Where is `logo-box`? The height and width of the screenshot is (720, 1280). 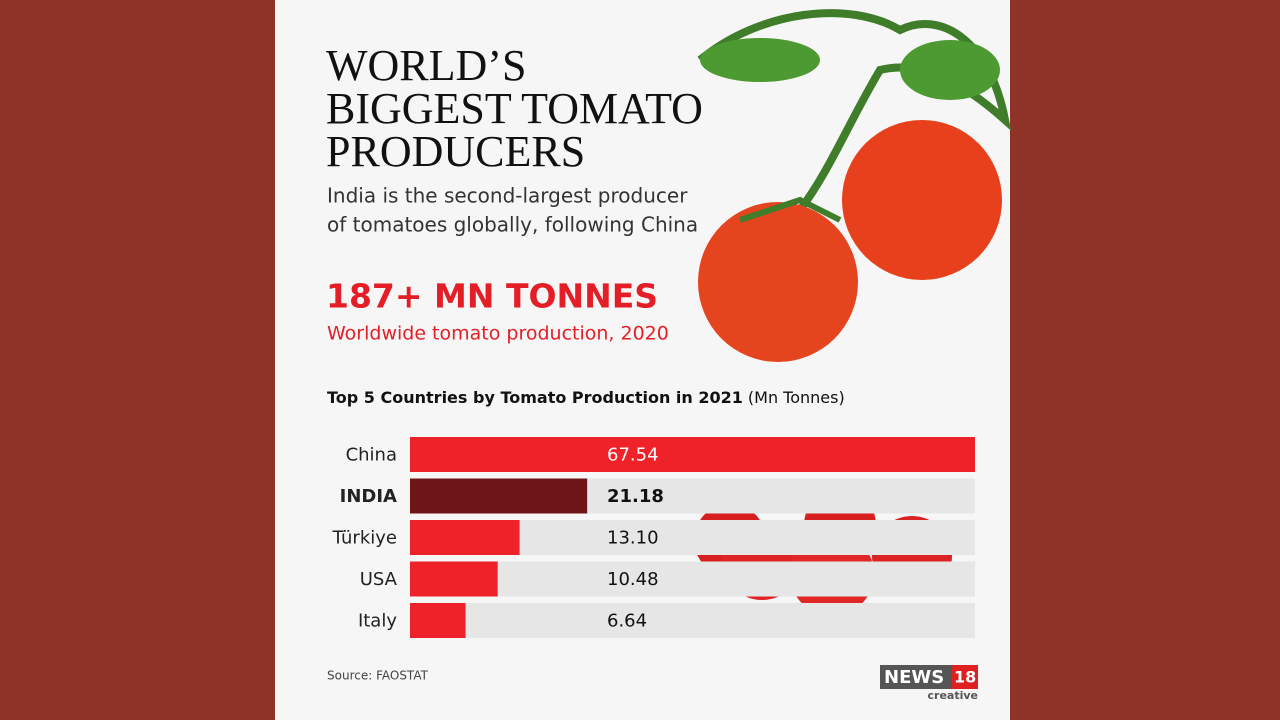
logo-box is located at coordinates (916, 677).